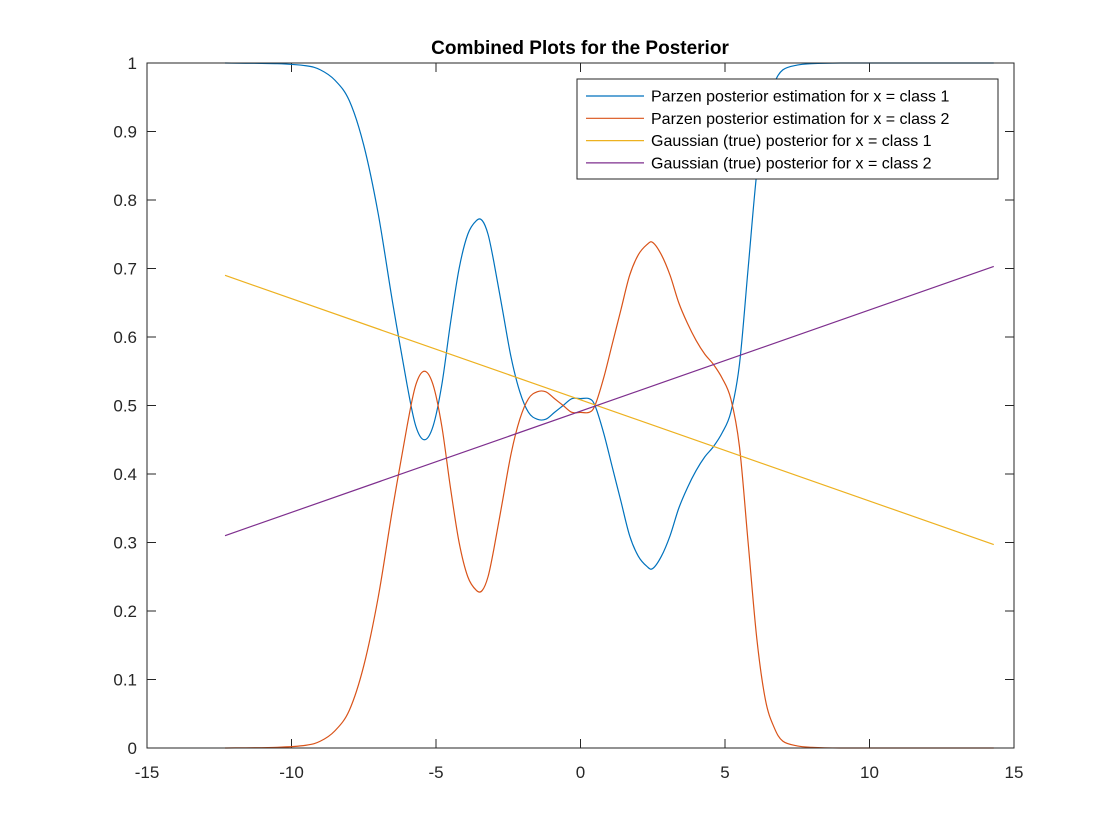 The image size is (1120, 840). Describe the element at coordinates (580, 48) in the screenshot. I see `chart-title: Combined Plots for the Posterior` at that location.